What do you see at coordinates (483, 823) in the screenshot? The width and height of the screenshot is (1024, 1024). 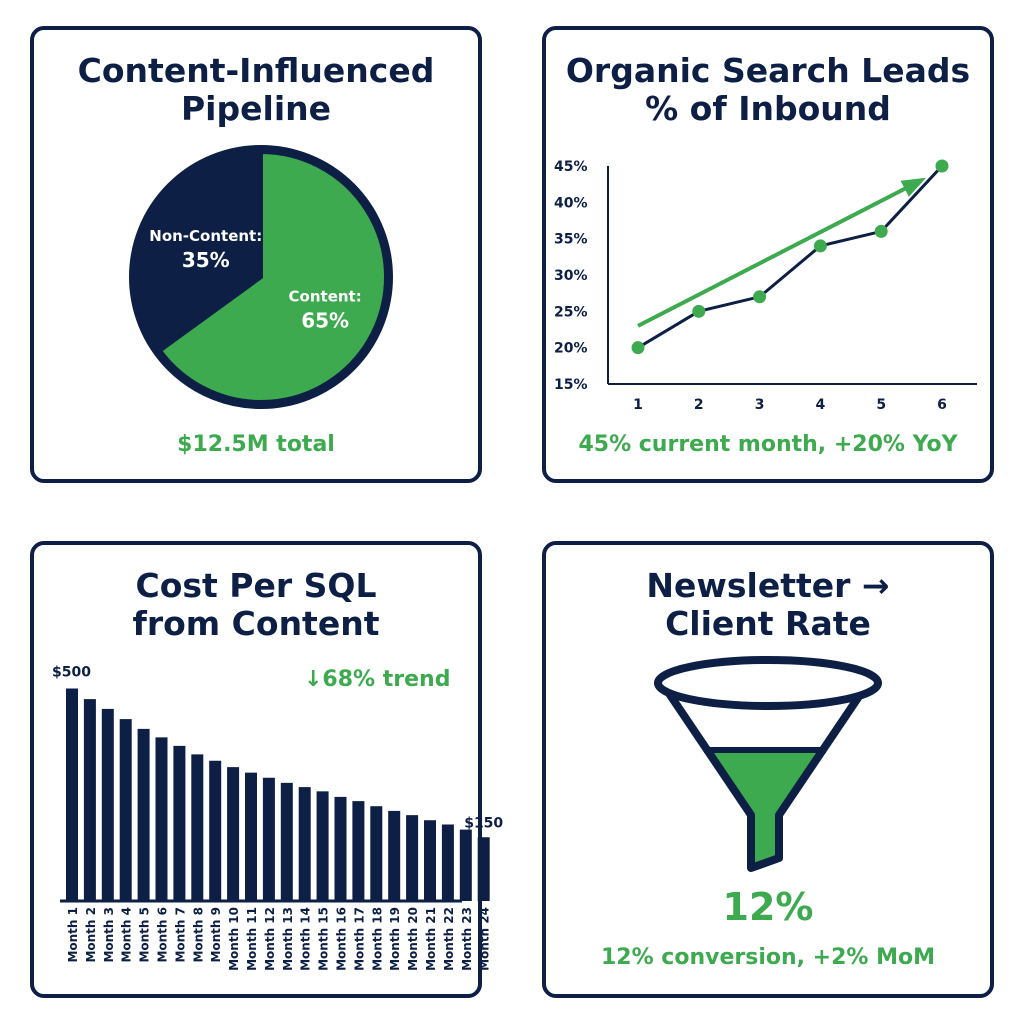 I see `last-value-label: $150` at bounding box center [483, 823].